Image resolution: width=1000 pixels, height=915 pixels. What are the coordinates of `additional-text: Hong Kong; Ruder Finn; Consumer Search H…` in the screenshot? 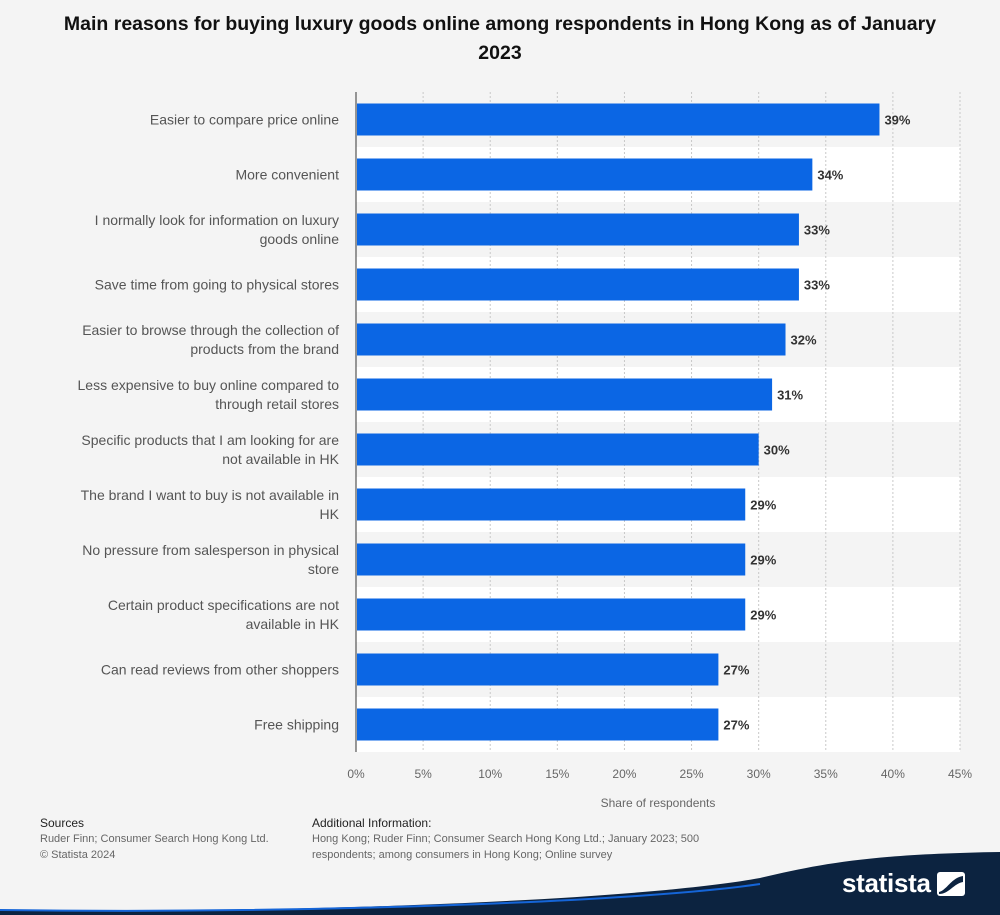 It's located at (506, 847).